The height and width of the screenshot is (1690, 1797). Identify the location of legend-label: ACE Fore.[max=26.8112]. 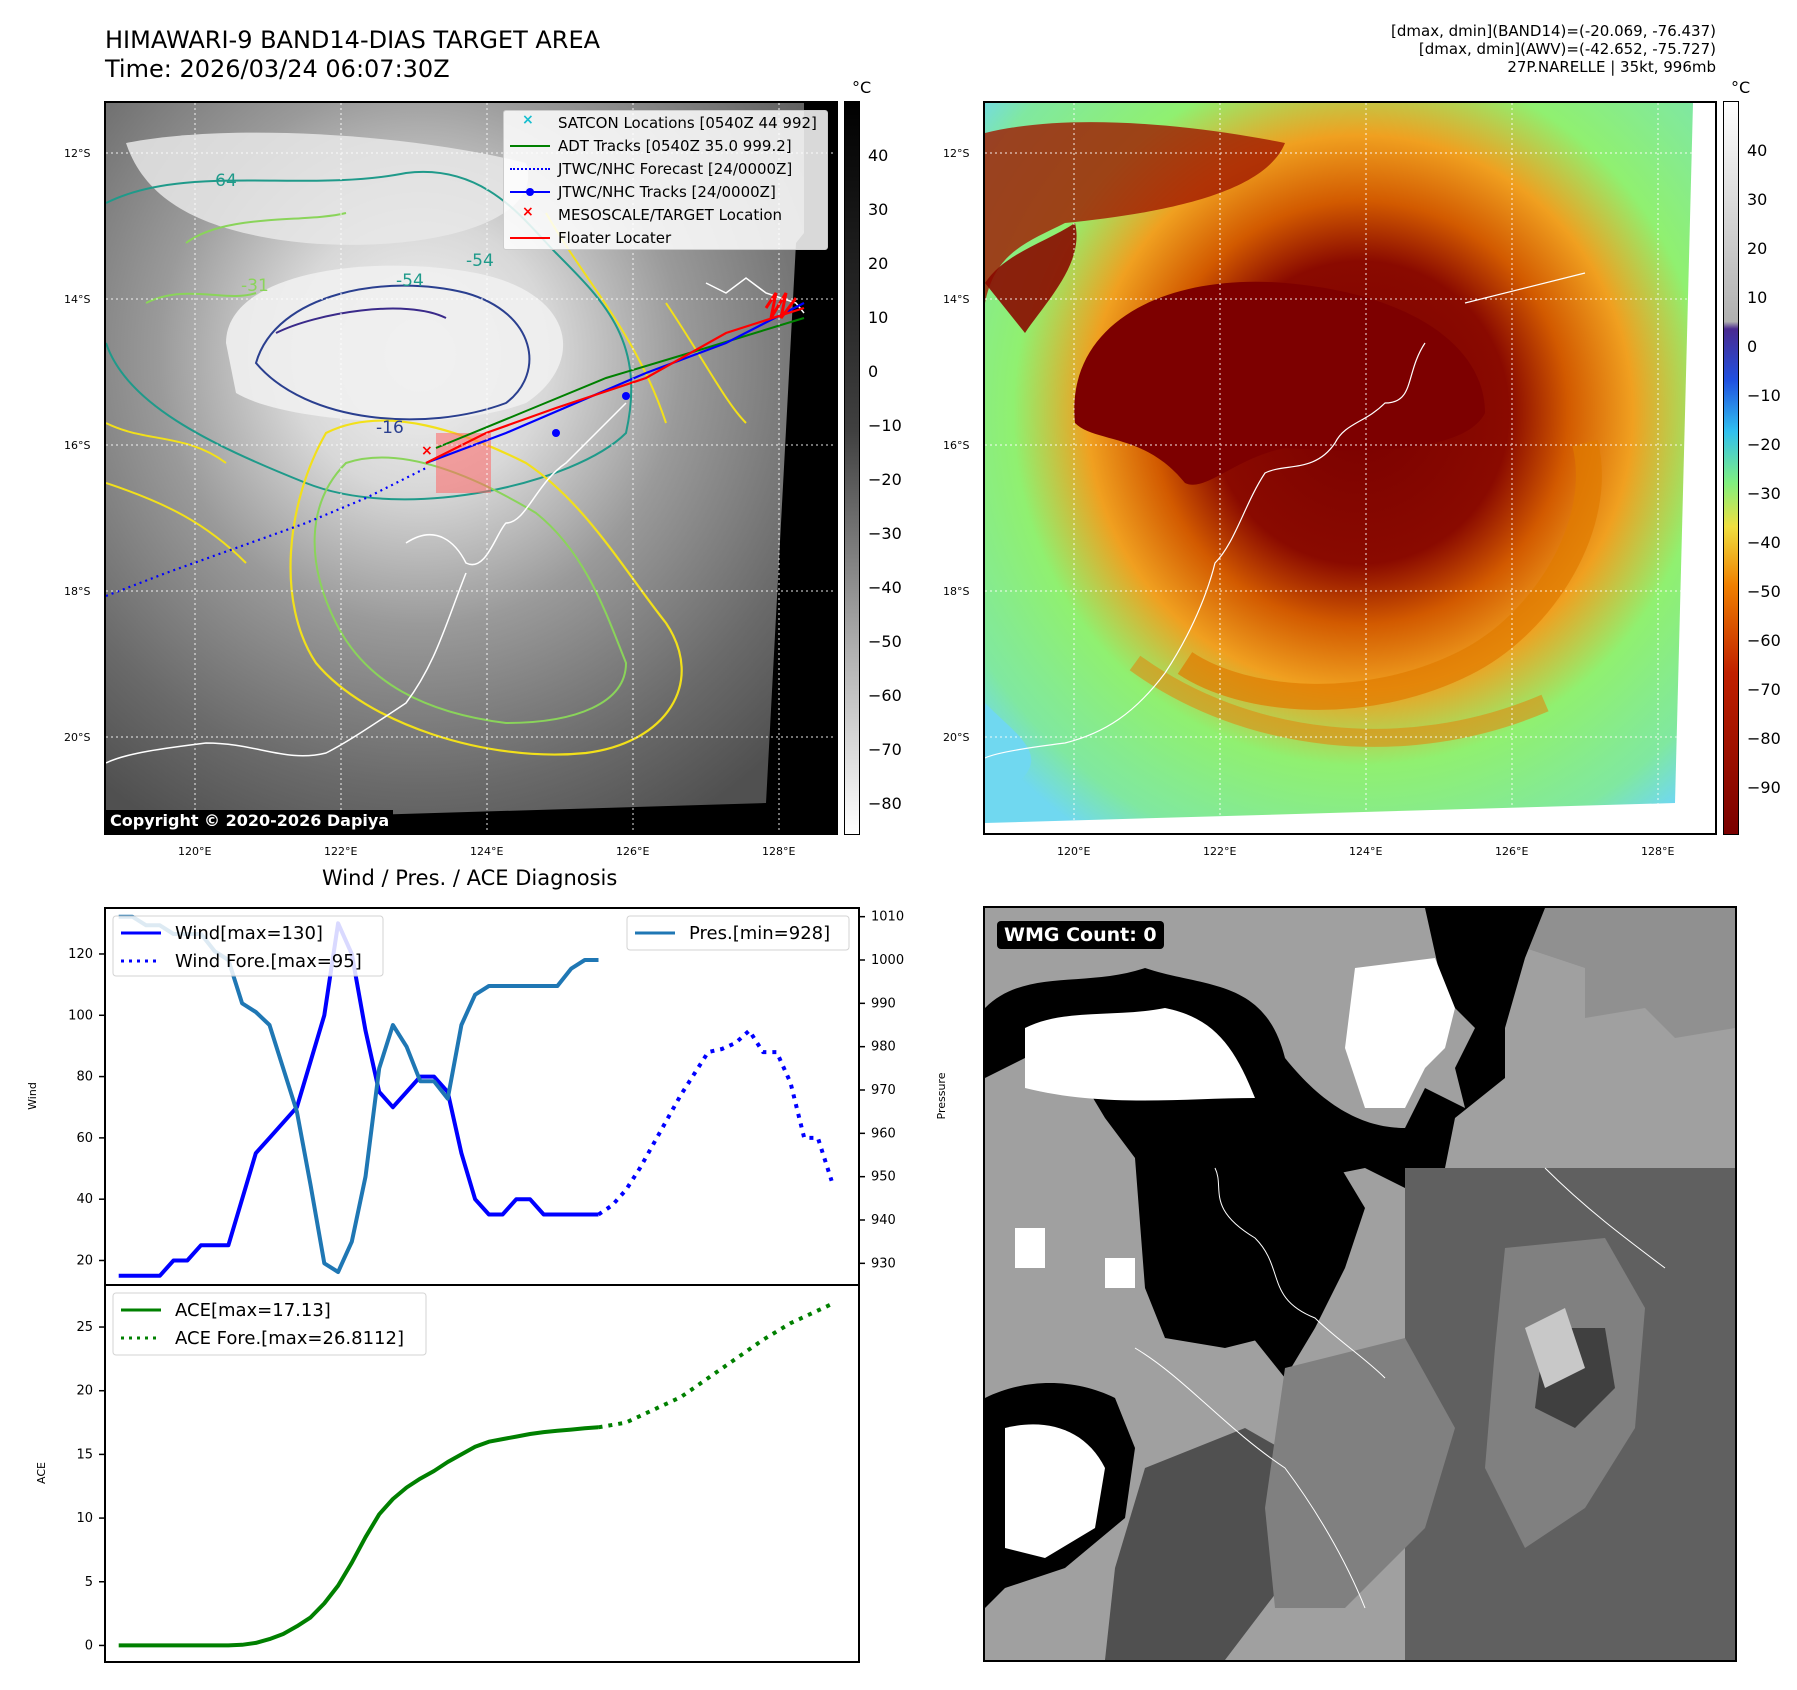
(289, 1338).